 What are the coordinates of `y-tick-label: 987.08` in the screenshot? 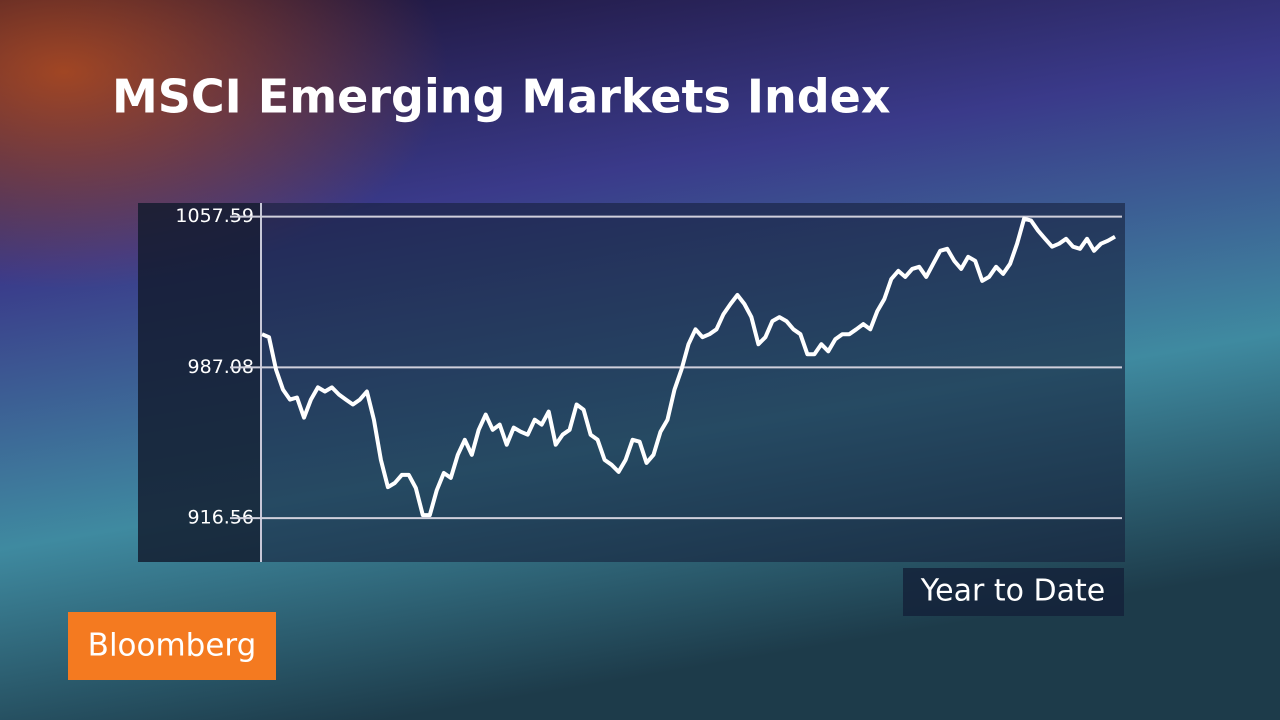 It's located at (221, 367).